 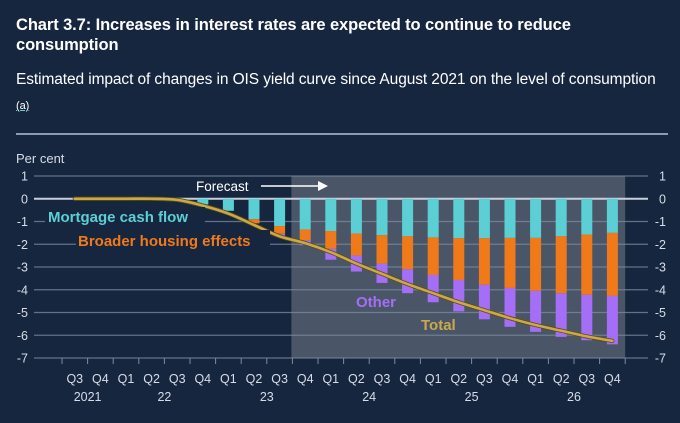 I want to click on x-year-label: 2021, so click(x=88, y=397).